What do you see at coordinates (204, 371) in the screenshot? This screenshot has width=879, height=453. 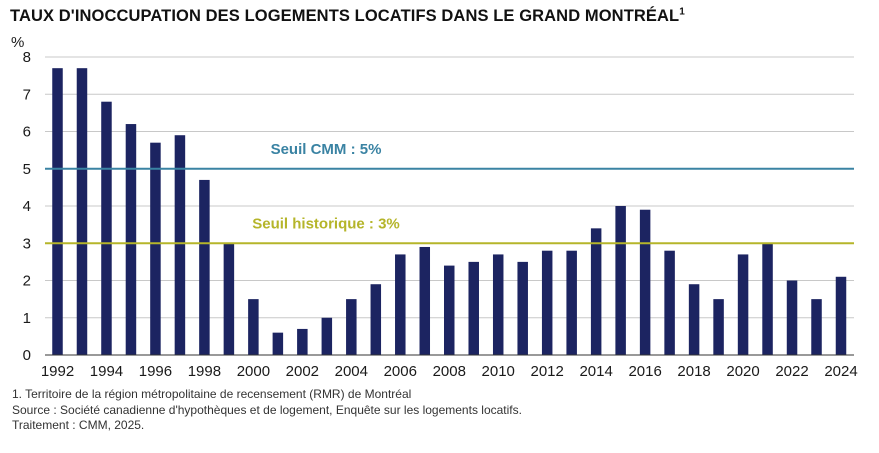 I see `x-tick-label: 1998` at bounding box center [204, 371].